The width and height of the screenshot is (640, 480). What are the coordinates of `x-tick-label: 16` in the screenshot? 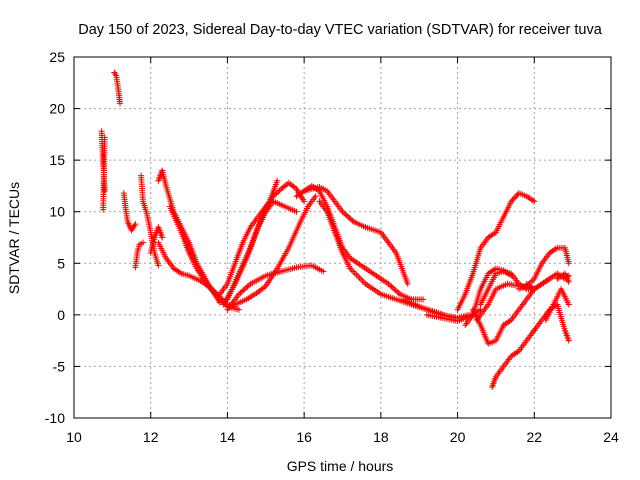 It's located at (304, 437).